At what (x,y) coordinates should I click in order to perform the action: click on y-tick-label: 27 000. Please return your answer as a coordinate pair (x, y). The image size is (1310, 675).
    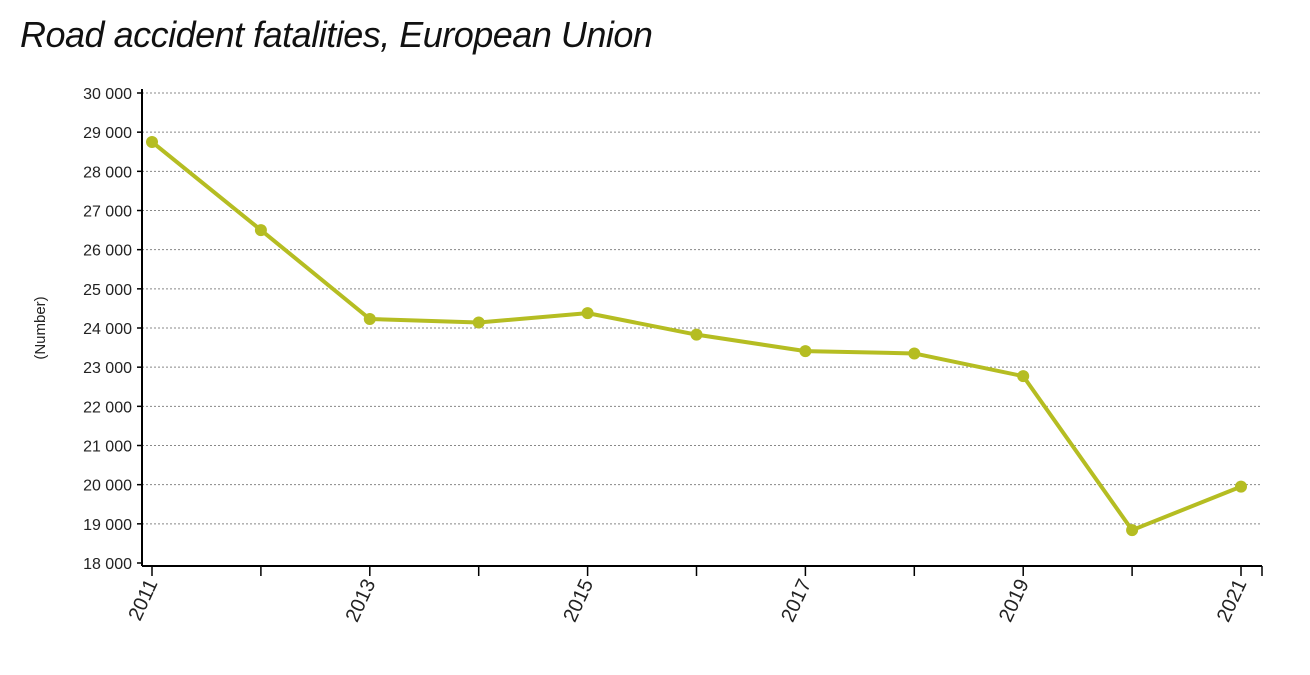
    Looking at the image, I should click on (107, 212).